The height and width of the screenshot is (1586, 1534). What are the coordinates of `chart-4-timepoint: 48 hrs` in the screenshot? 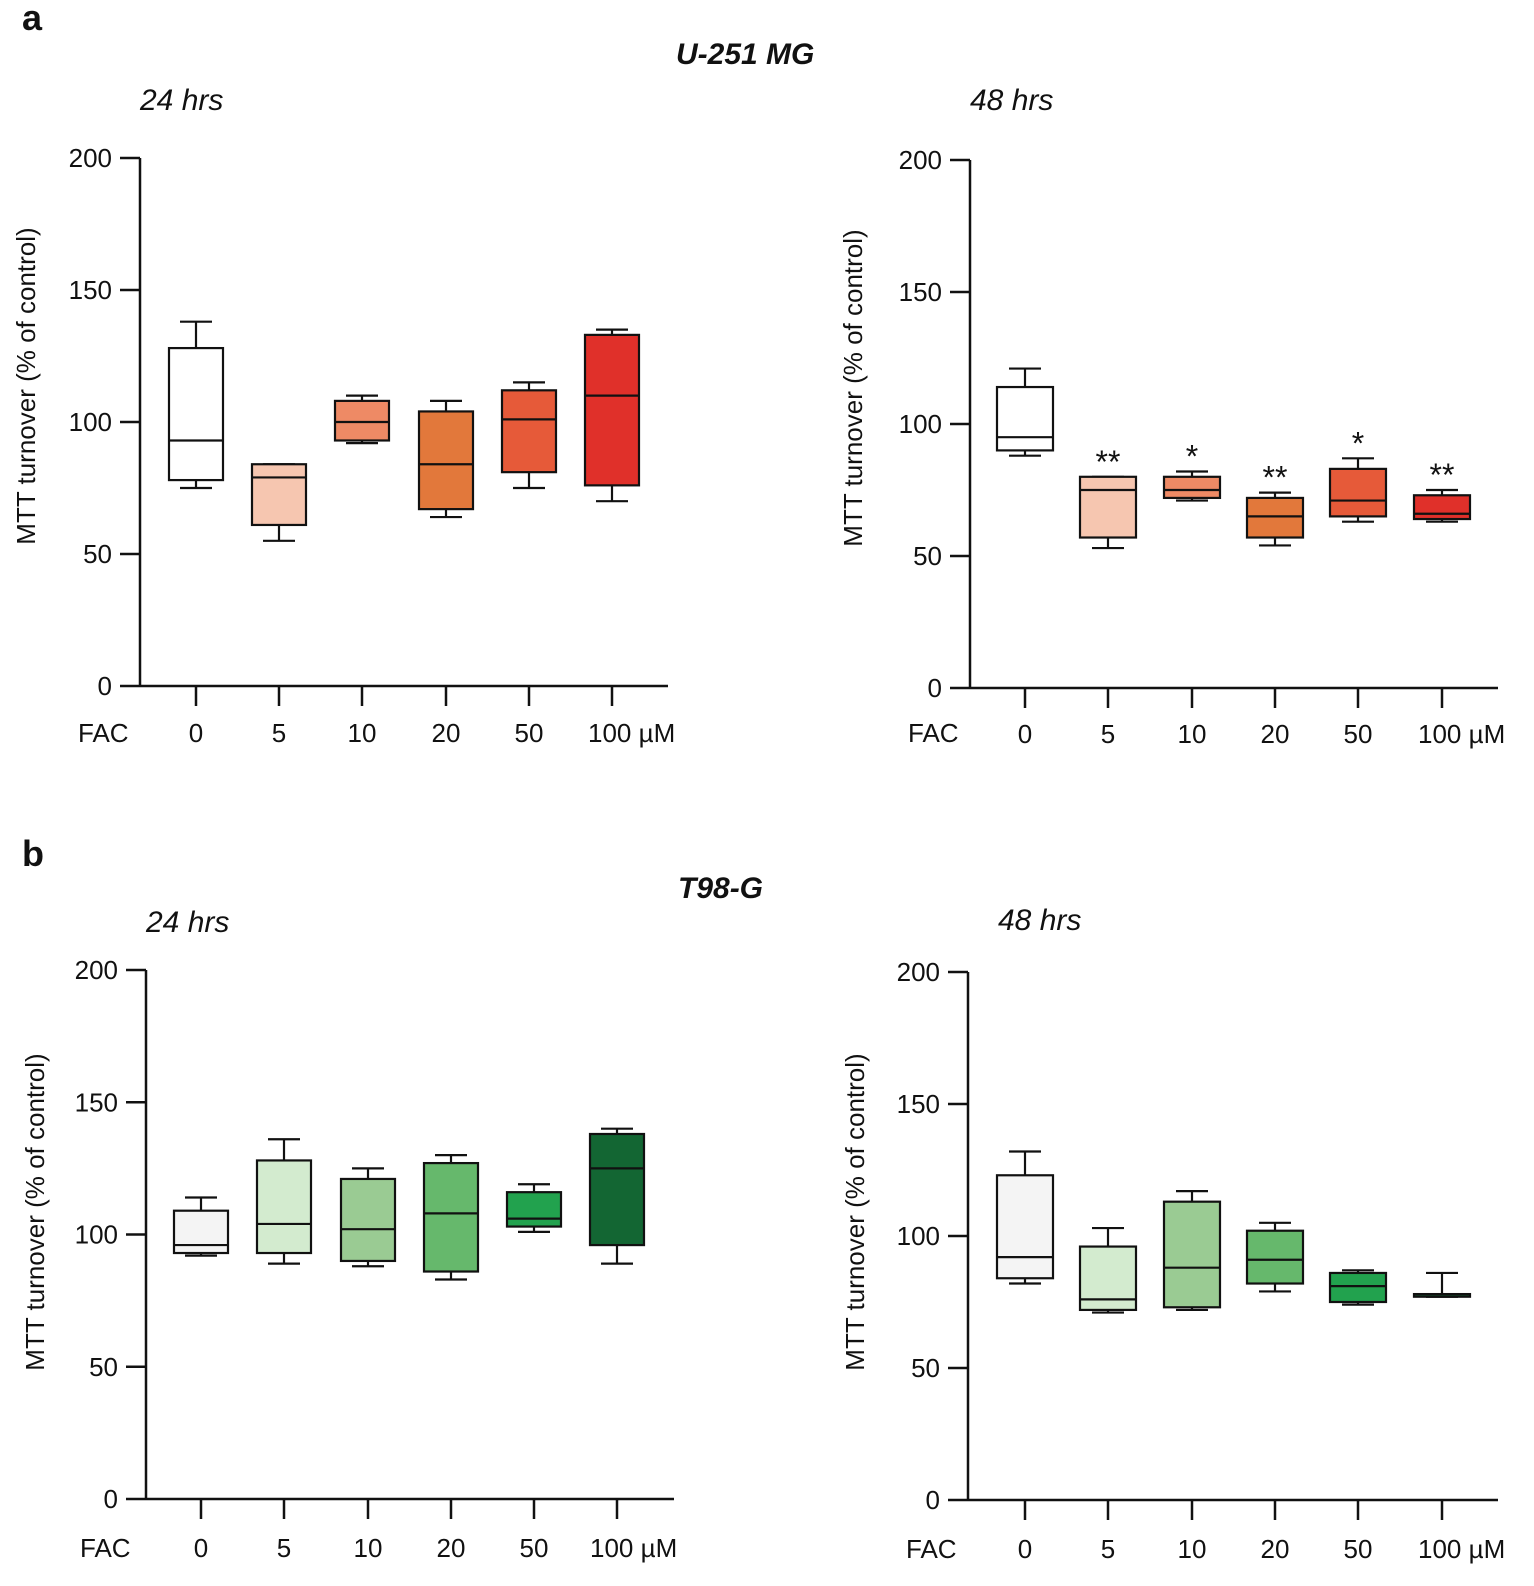 It's located at (1040, 920).